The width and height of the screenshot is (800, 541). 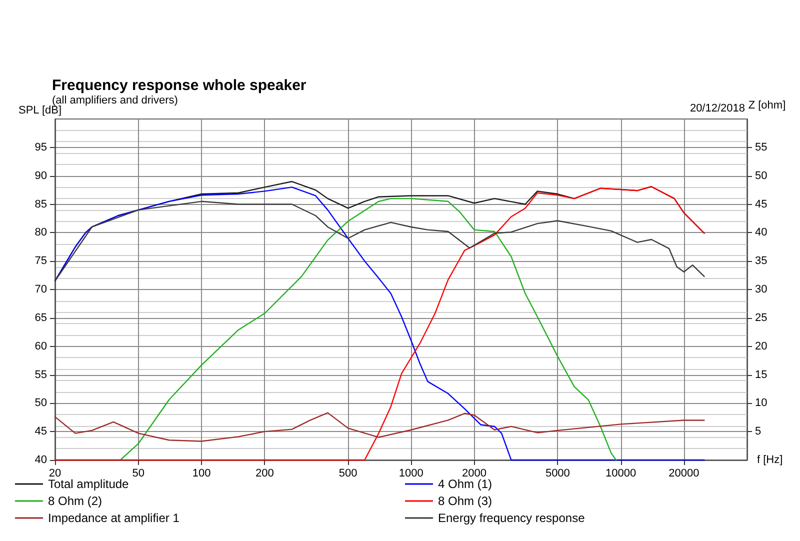 What do you see at coordinates (512, 518) in the screenshot?
I see `legend-label: Energy frequency response` at bounding box center [512, 518].